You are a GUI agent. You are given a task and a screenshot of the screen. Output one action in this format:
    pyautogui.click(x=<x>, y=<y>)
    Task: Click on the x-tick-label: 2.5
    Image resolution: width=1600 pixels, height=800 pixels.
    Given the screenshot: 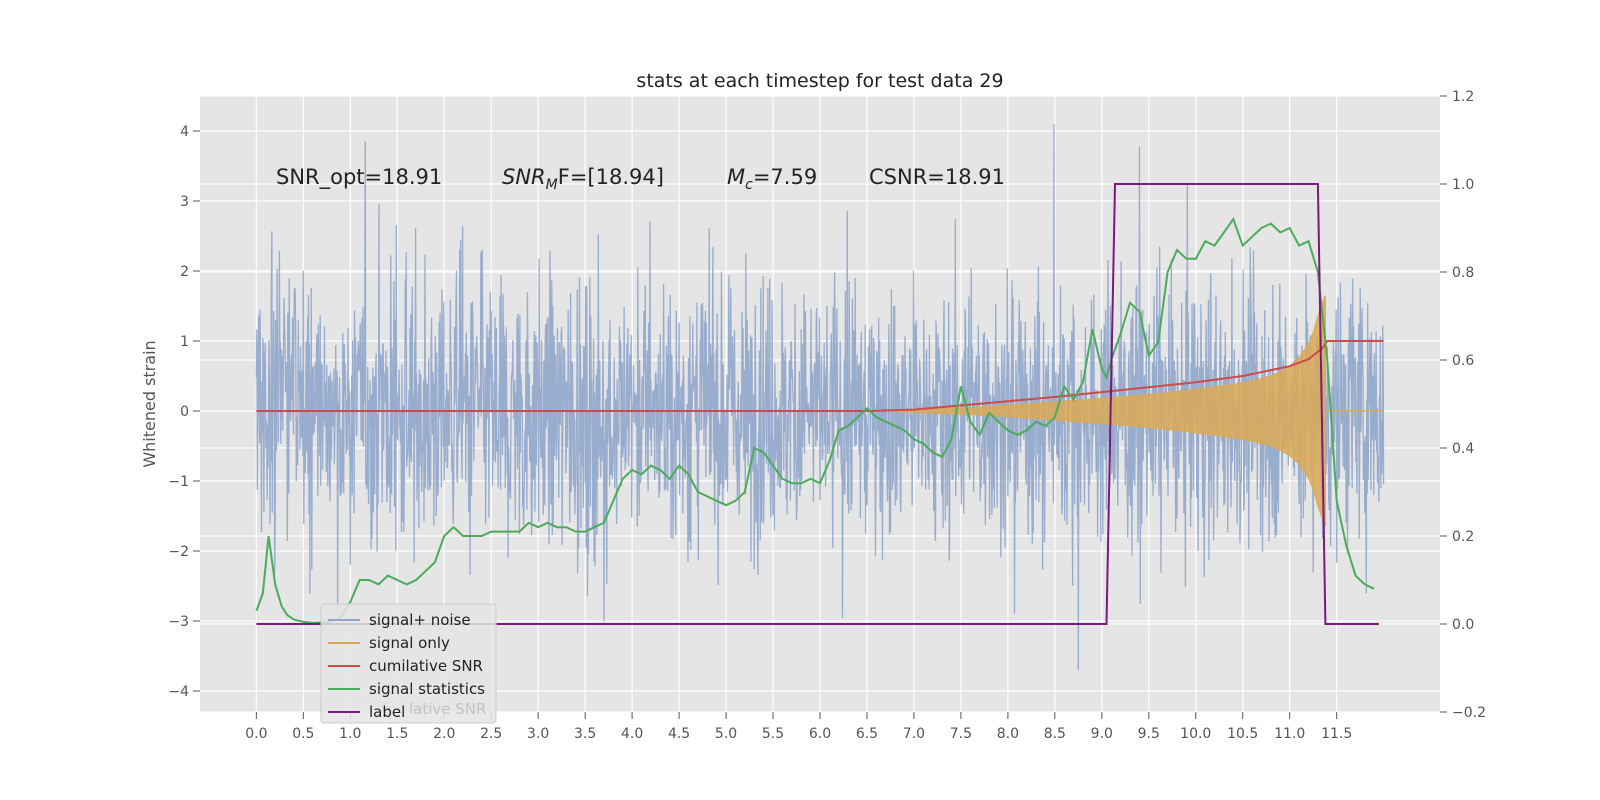 What is the action you would take?
    pyautogui.click(x=491, y=734)
    